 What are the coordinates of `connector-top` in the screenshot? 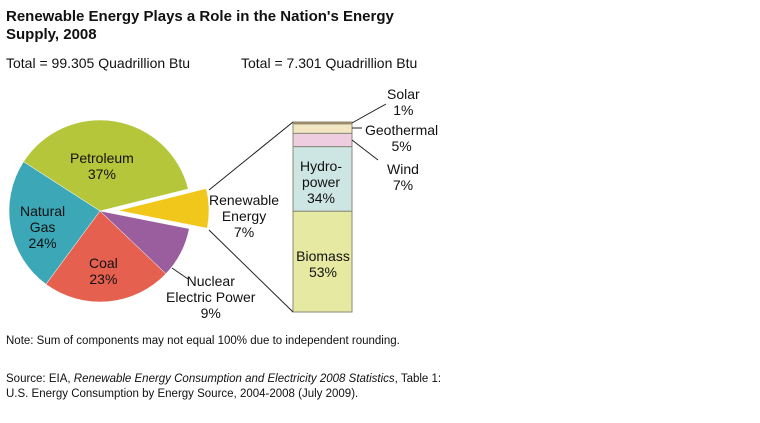 It's located at (251, 156).